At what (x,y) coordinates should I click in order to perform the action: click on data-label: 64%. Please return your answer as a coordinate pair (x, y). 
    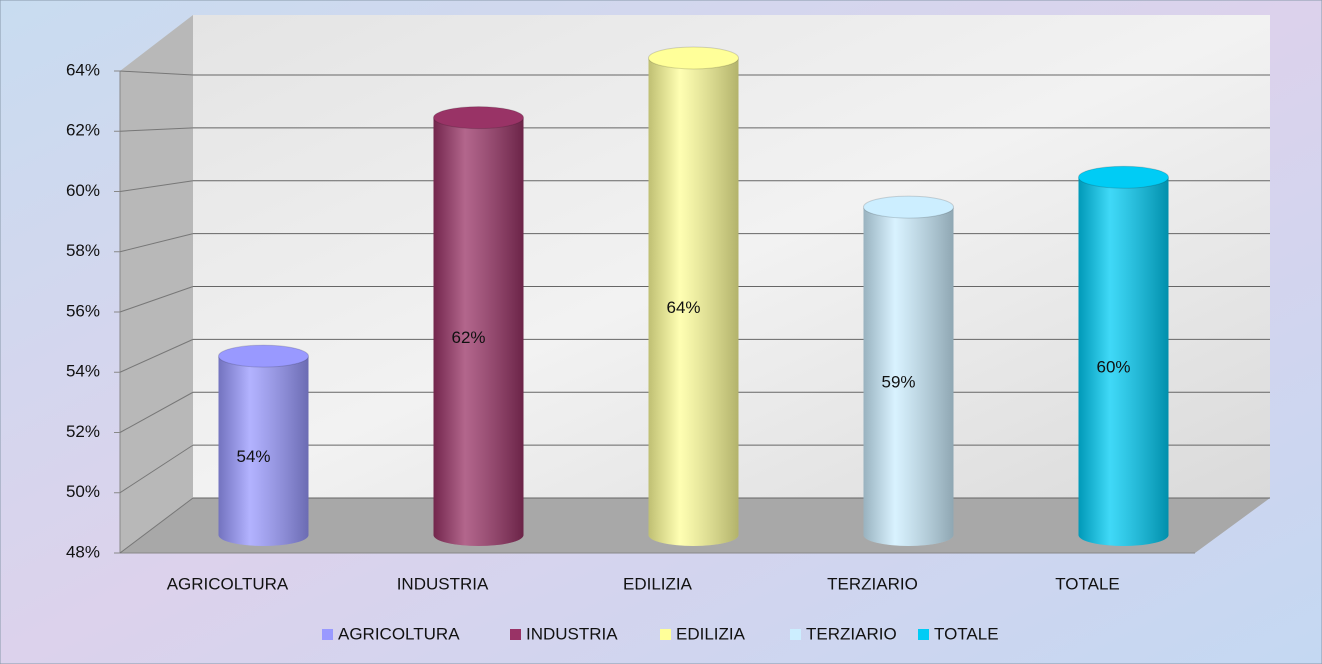
    Looking at the image, I should click on (683, 307).